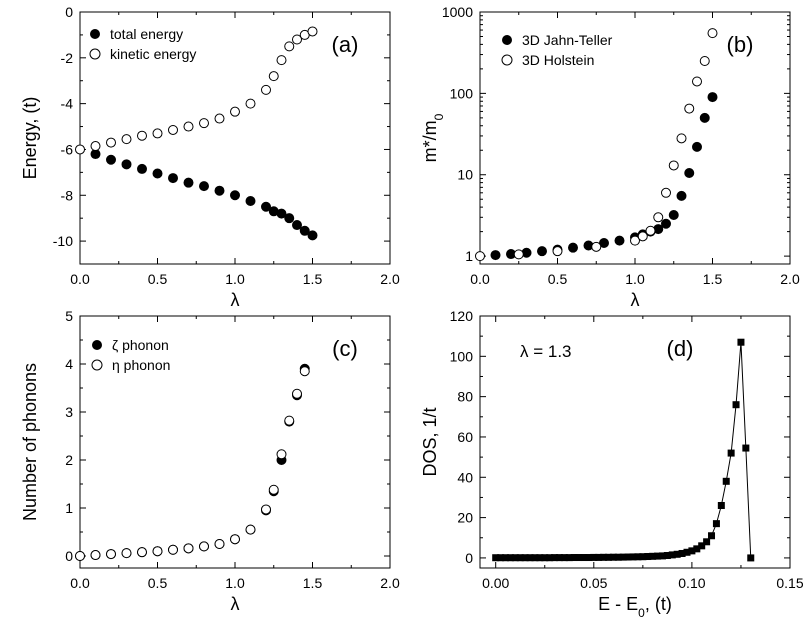 The image size is (803, 625). Describe the element at coordinates (557, 50) in the screenshot. I see `legend: 3D Jahn-Teller 3D Holstein` at that location.